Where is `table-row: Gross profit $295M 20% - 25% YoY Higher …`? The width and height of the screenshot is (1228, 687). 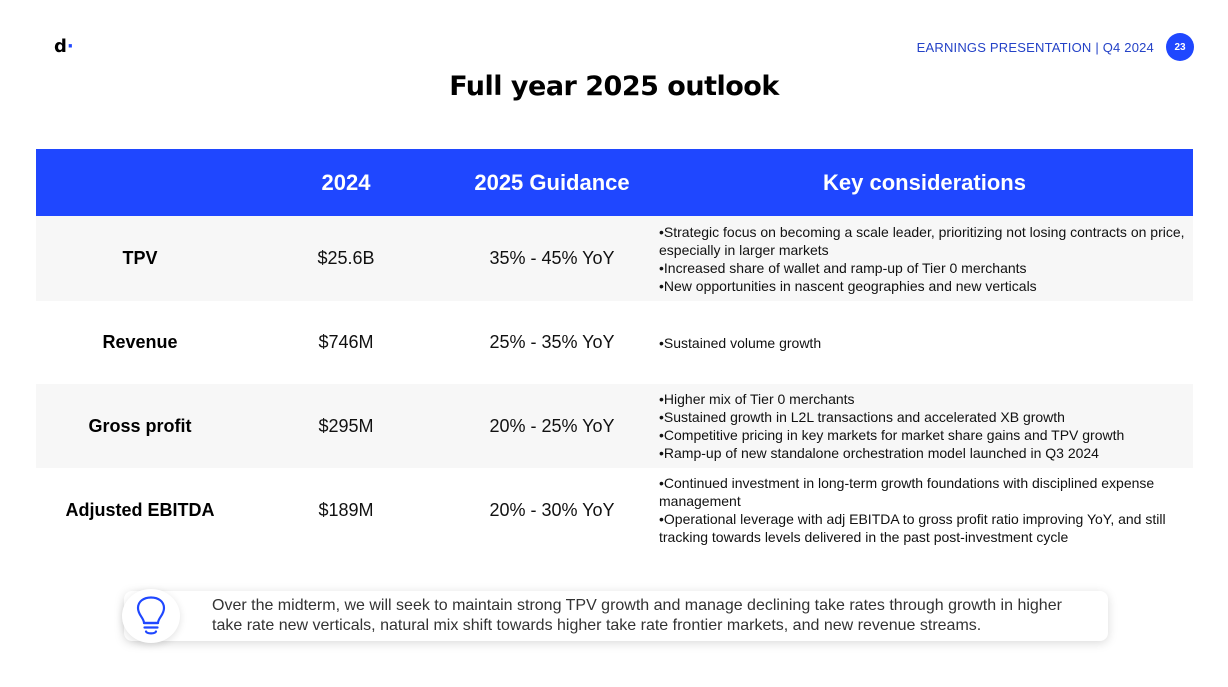
table-row: Gross profit $295M 20% - 25% YoY Higher … is located at coordinates (614, 426).